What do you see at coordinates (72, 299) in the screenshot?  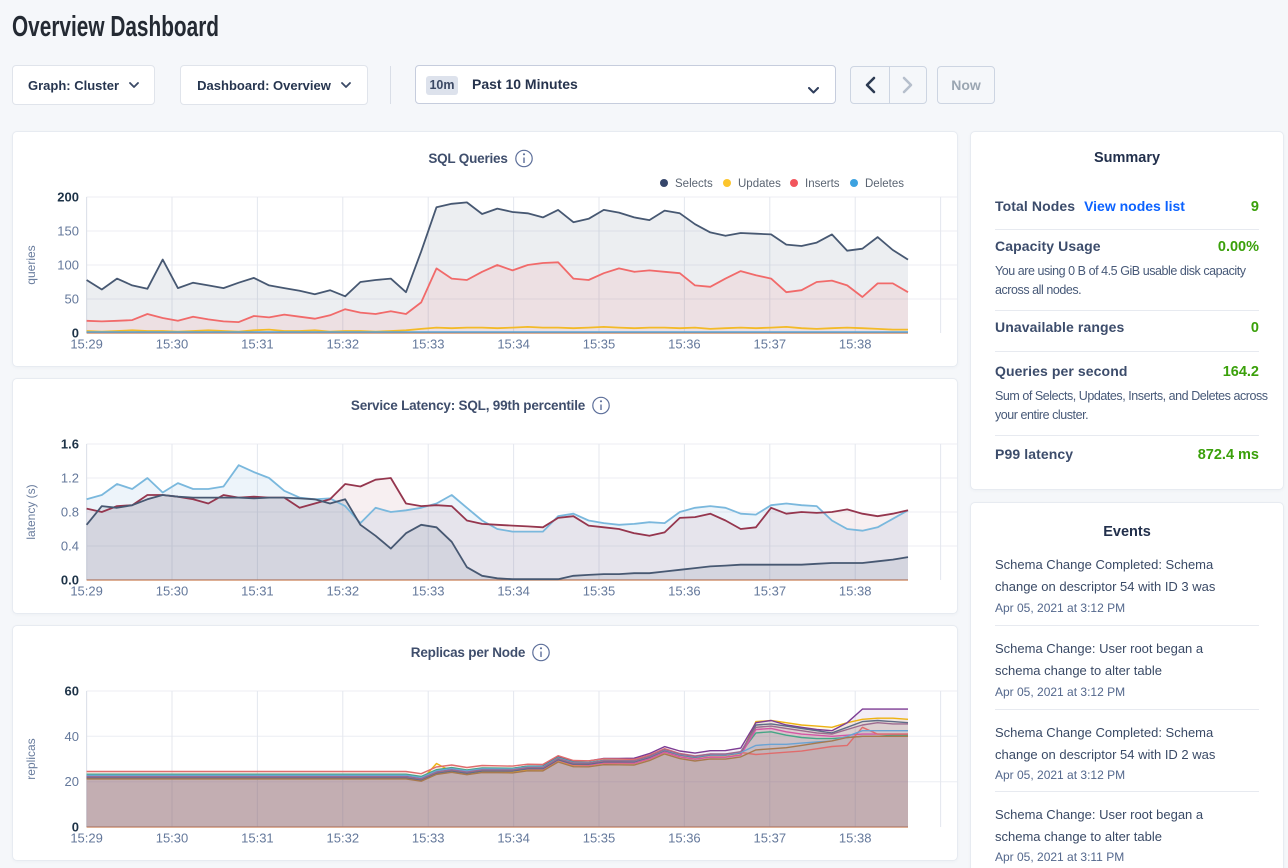 I see `svg-text: 50` at bounding box center [72, 299].